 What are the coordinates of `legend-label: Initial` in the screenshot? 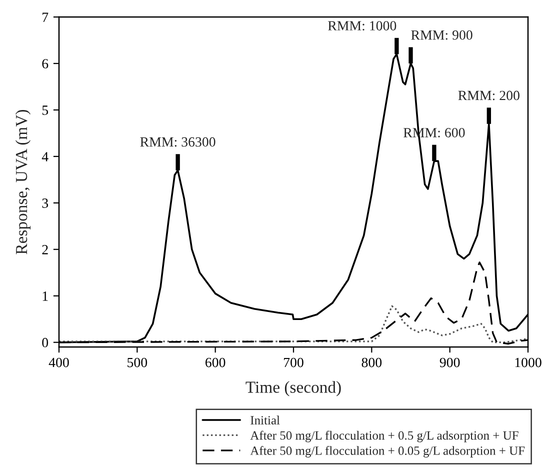 It's located at (265, 420).